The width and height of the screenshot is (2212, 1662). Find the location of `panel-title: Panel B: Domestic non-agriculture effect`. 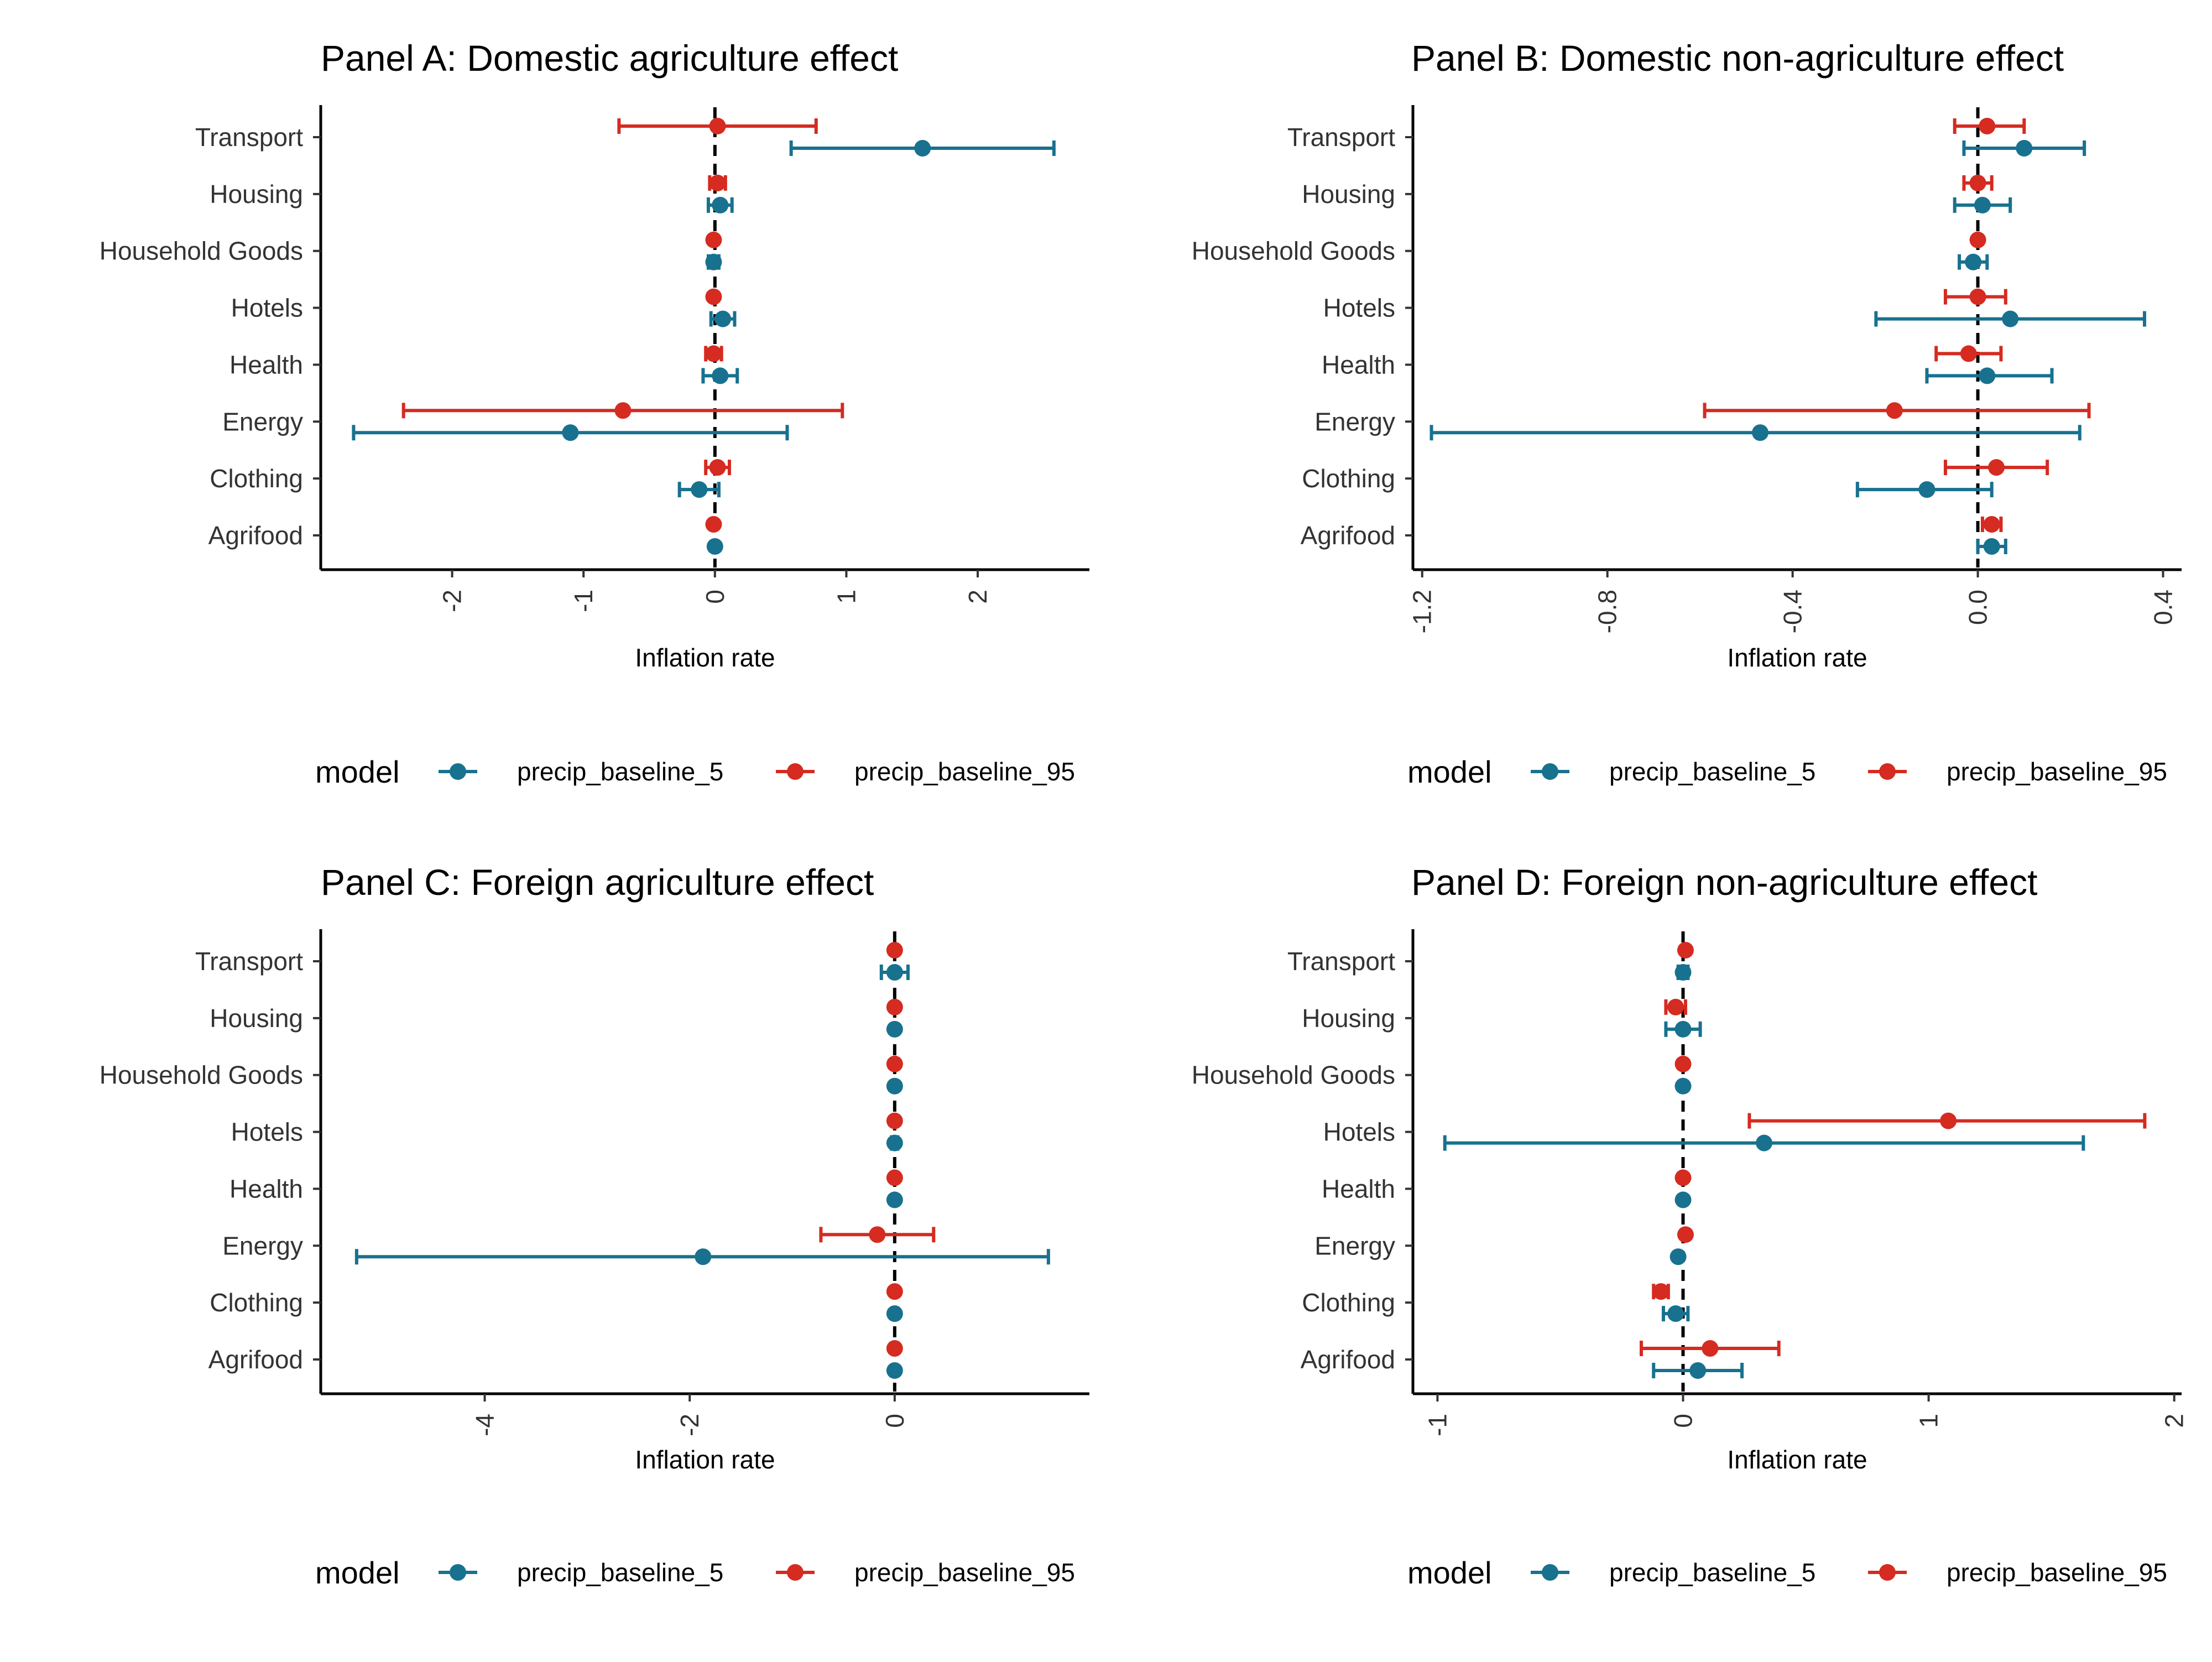

panel-title: Panel B: Domestic non-agriculture effect is located at coordinates (1738, 58).